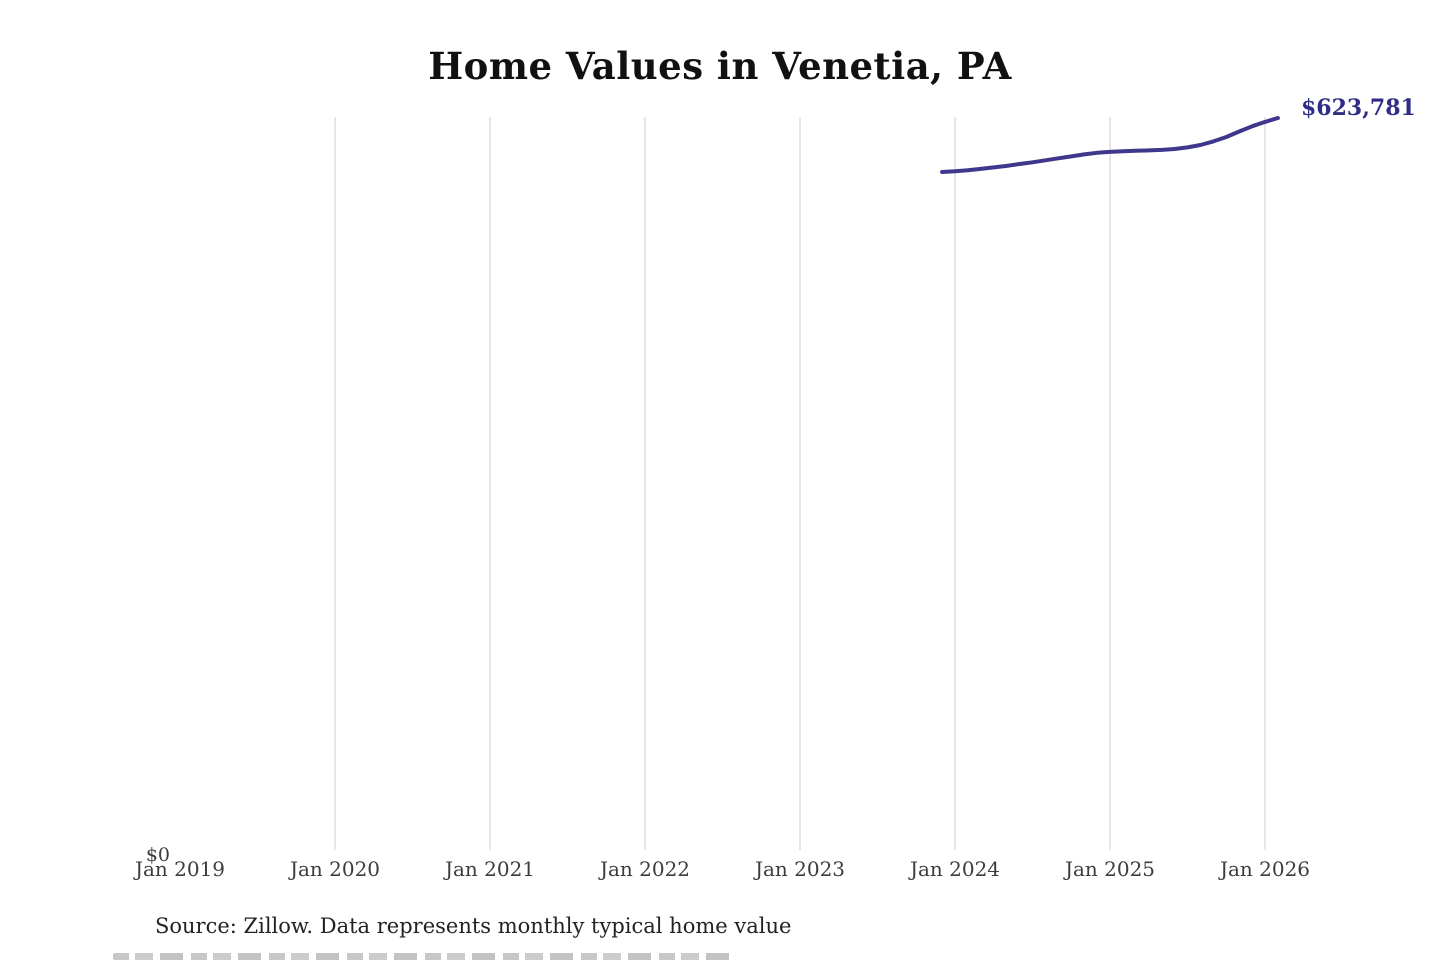 This screenshot has height=960, width=1440. I want to click on y-axis-zero-label: $0, so click(157, 855).